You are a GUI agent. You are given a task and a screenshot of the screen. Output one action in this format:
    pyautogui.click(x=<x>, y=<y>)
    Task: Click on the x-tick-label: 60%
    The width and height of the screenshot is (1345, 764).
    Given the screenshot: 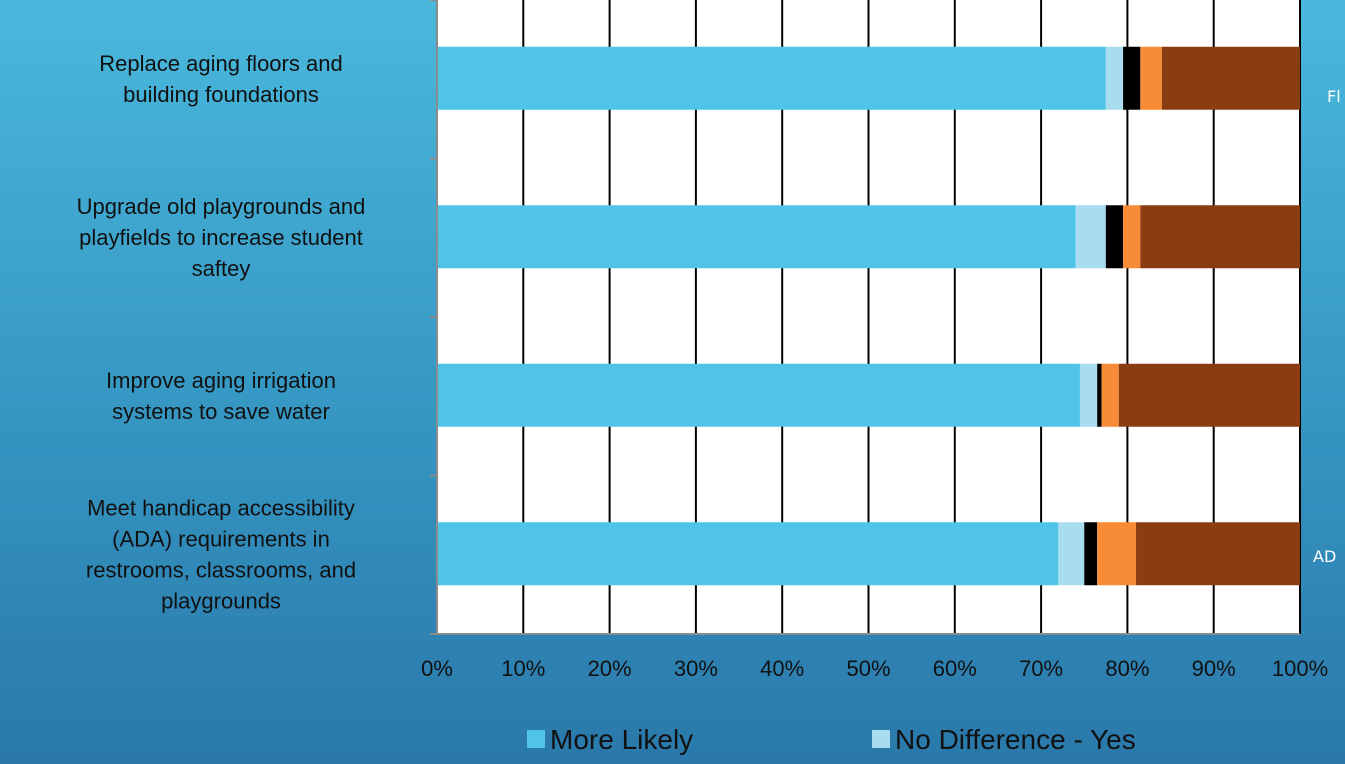 What is the action you would take?
    pyautogui.click(x=955, y=668)
    